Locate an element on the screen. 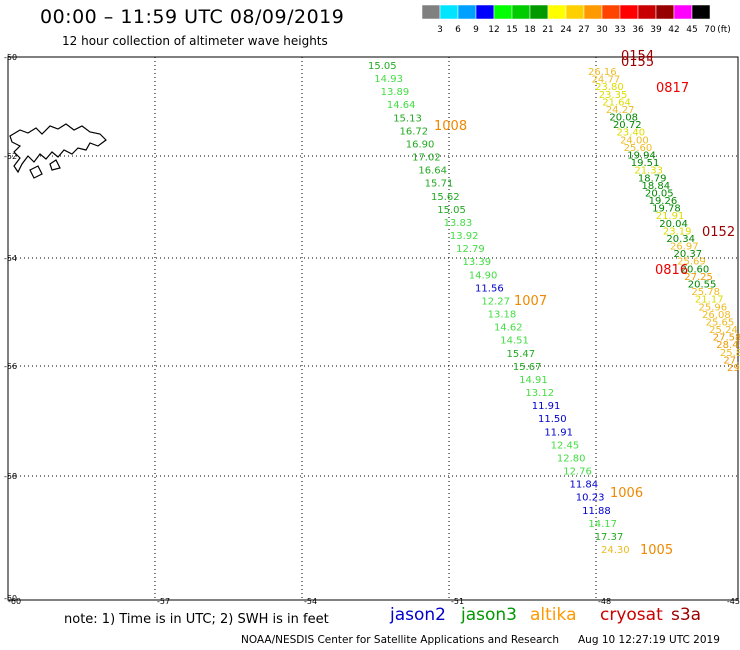 The height and width of the screenshot is (650, 740). altika-swh-label: 27.58 is located at coordinates (726, 338).